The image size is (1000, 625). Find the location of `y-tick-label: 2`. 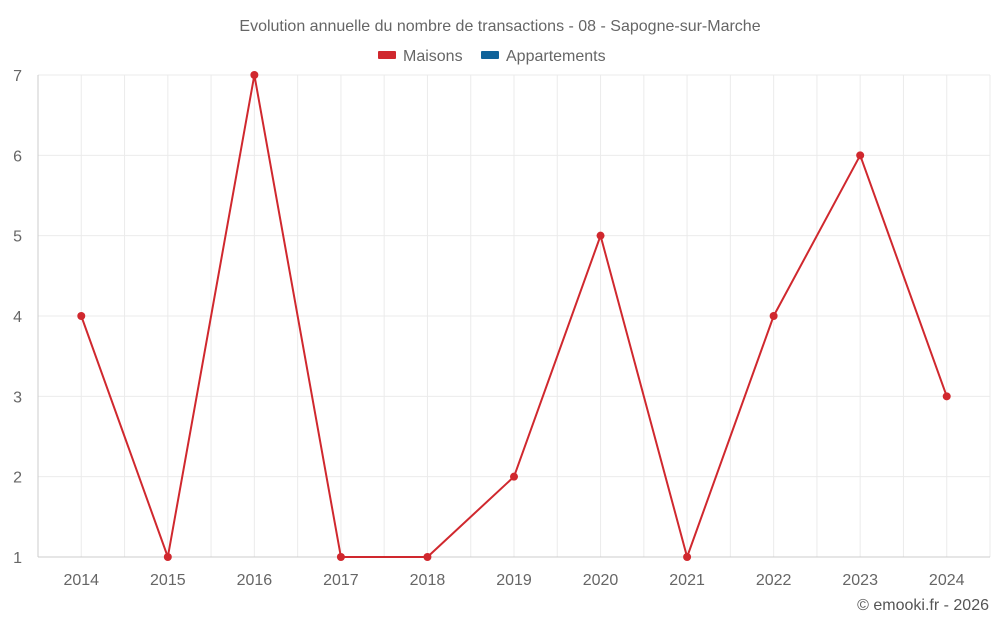

y-tick-label: 2 is located at coordinates (17, 478).